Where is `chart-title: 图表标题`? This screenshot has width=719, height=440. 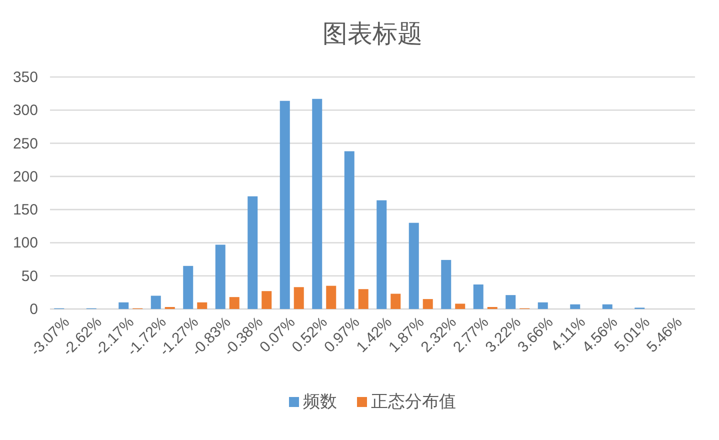 chart-title: 图表标题 is located at coordinates (372, 34).